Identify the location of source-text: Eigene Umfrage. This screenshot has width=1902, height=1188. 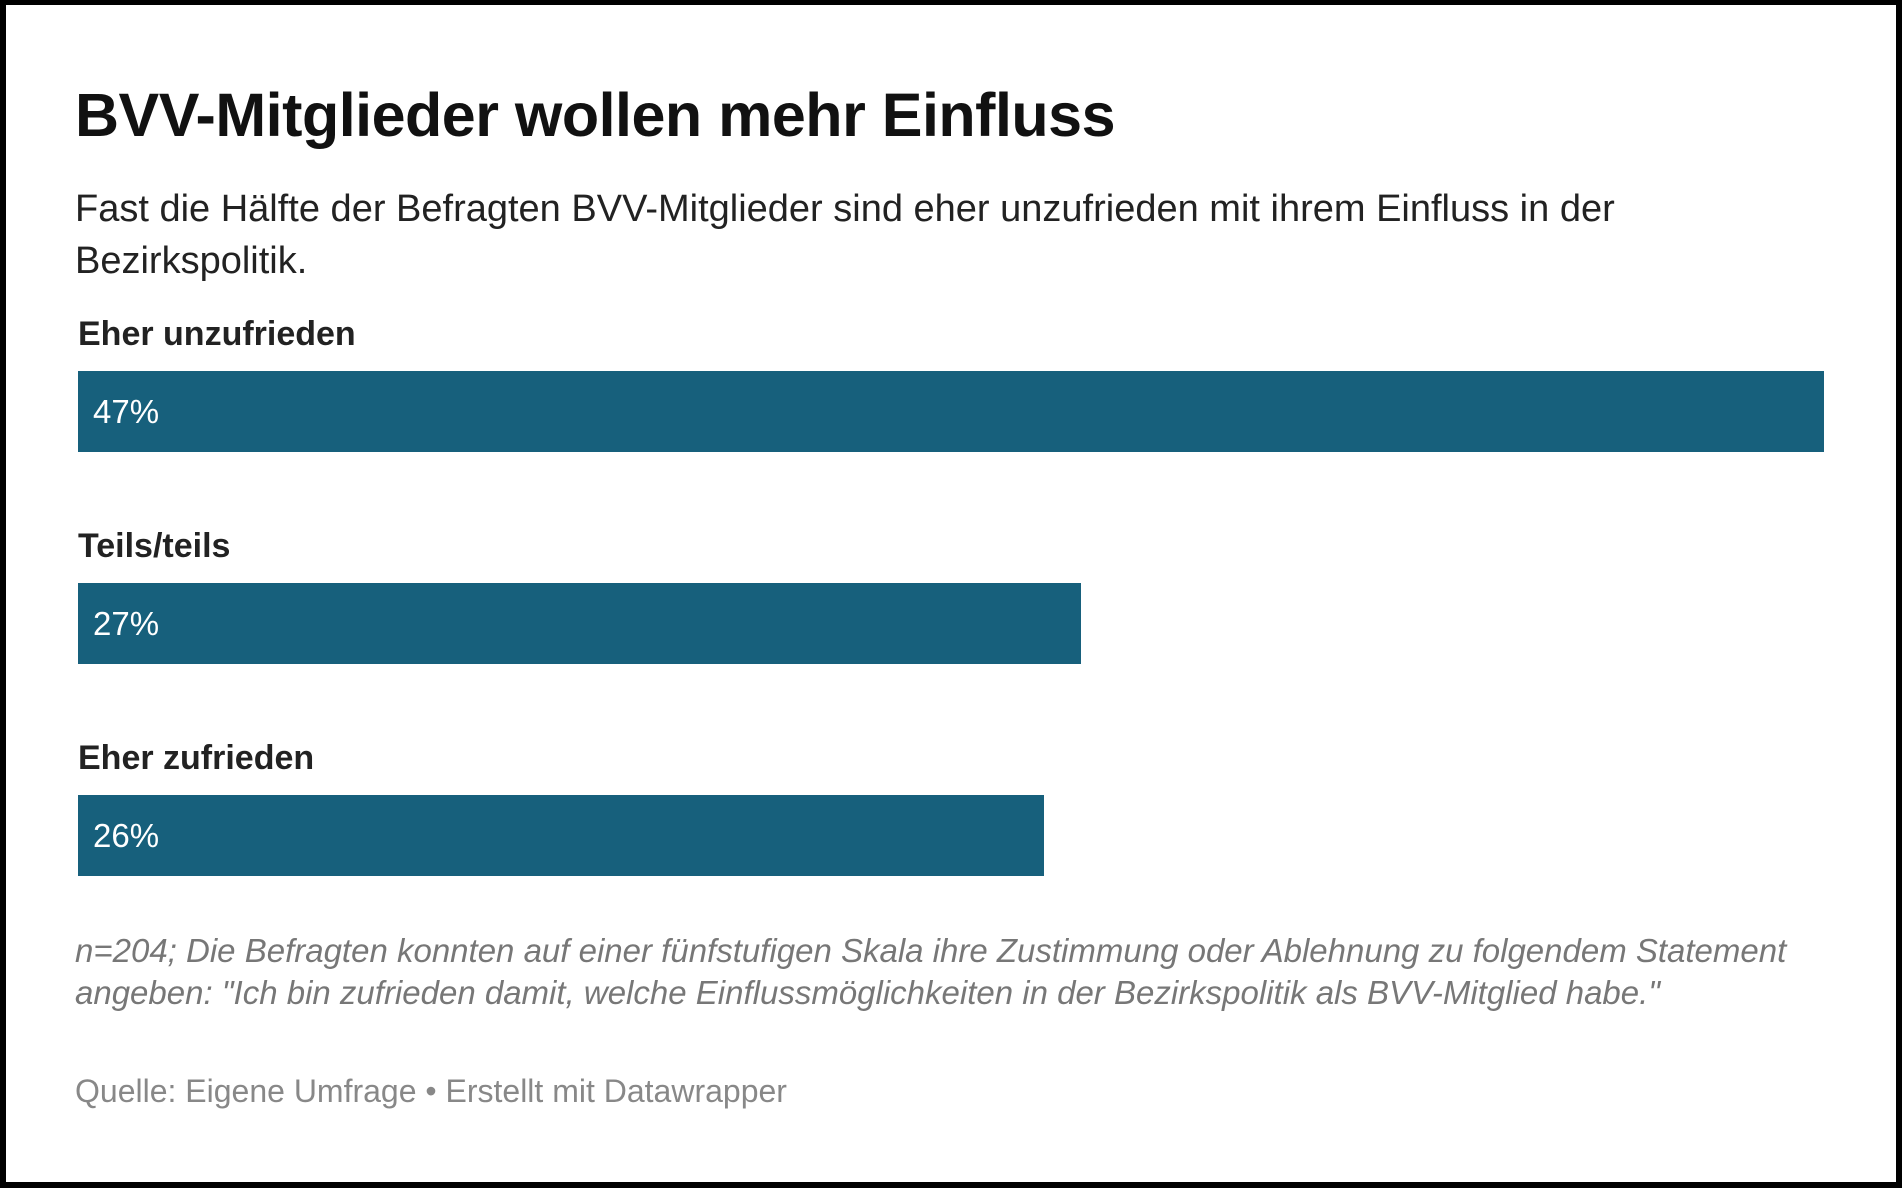
(301, 1091).